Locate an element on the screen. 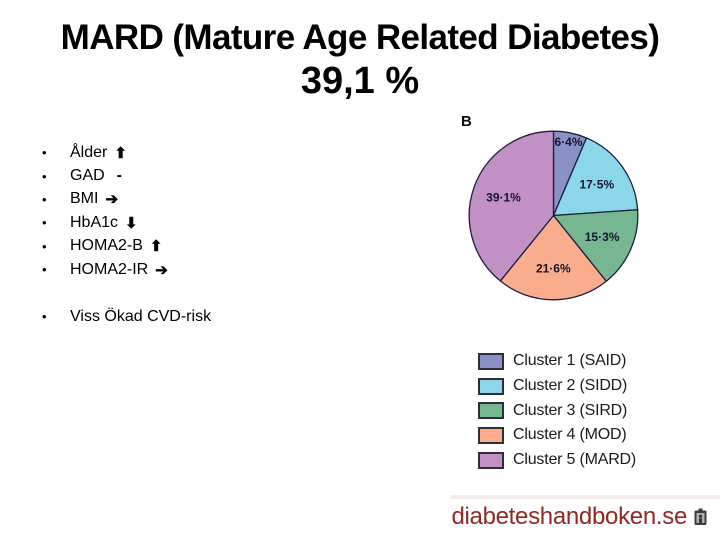  dash-indicator: - is located at coordinates (119, 176).